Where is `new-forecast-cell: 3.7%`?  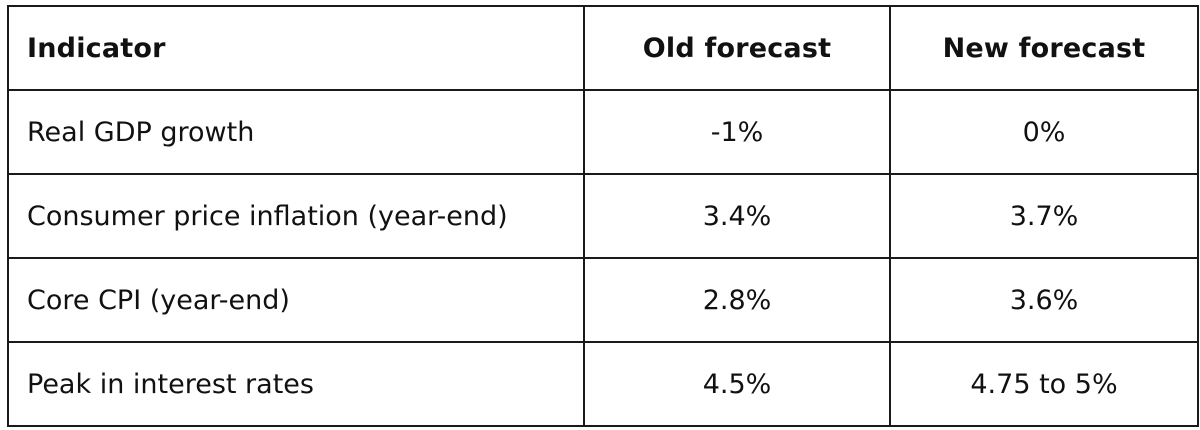 new-forecast-cell: 3.7% is located at coordinates (1044, 216).